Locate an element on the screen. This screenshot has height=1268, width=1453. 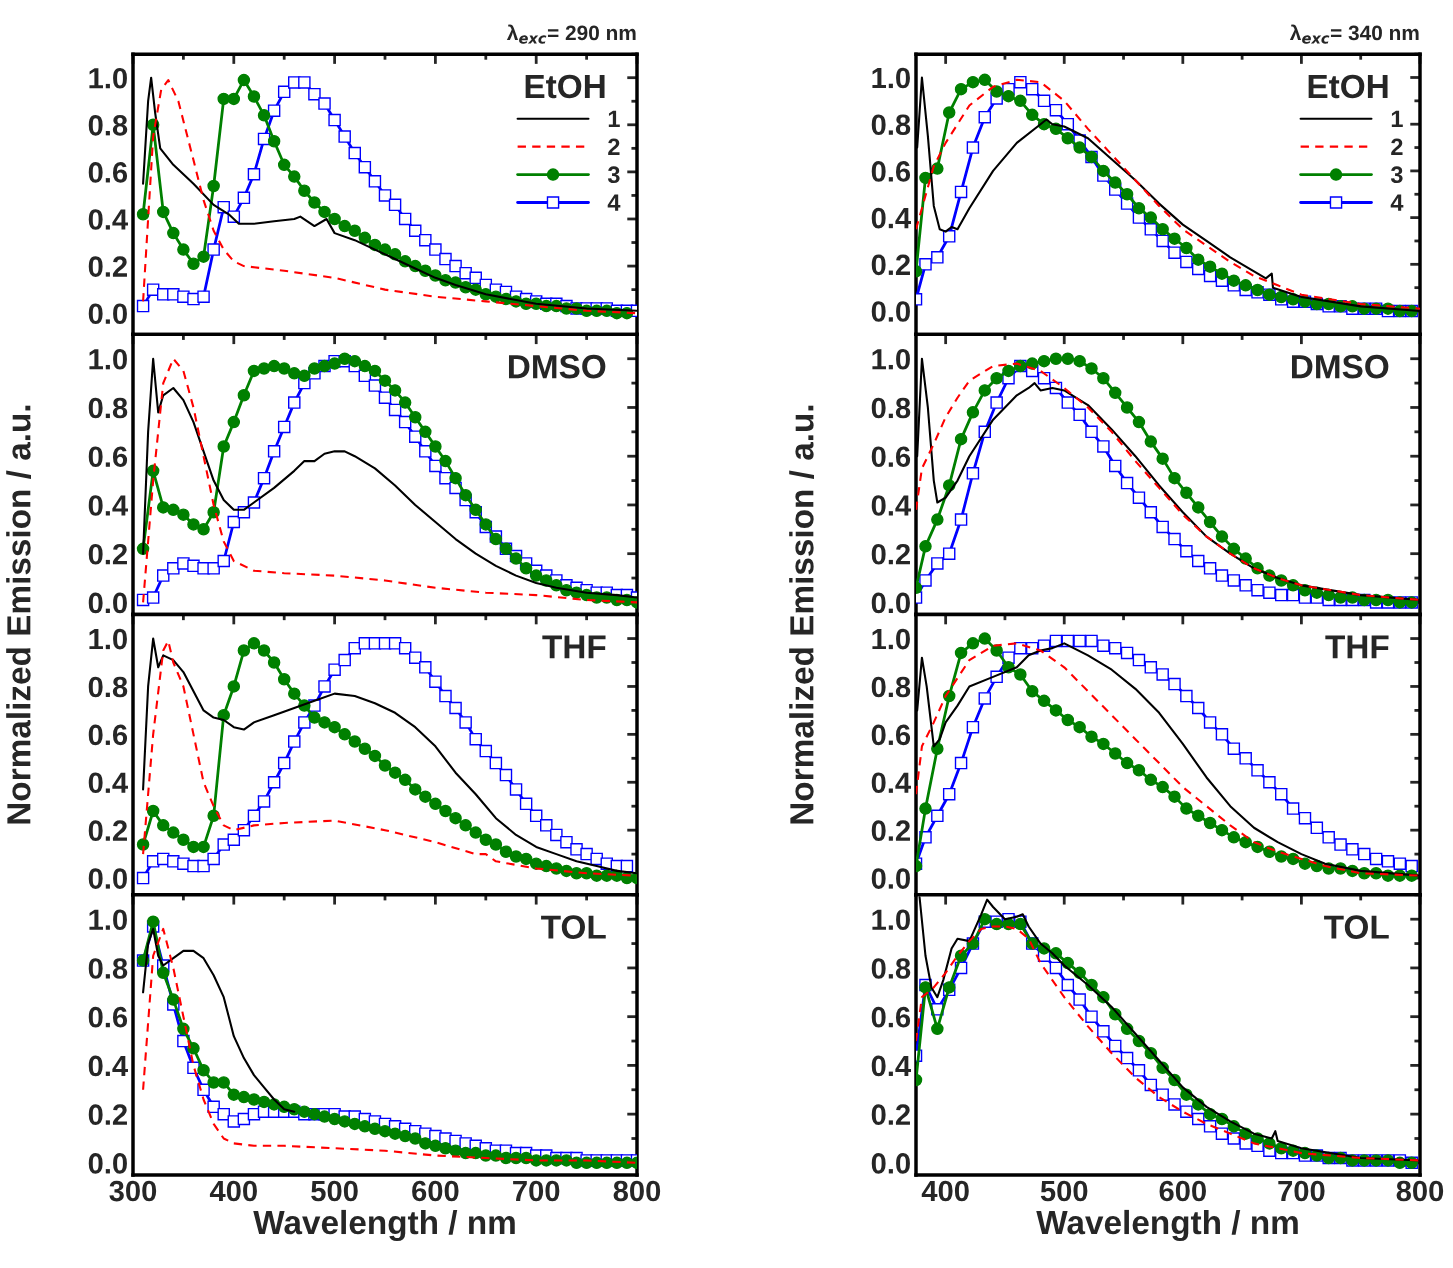
x-tick-label: 300 is located at coordinates (133, 1191).